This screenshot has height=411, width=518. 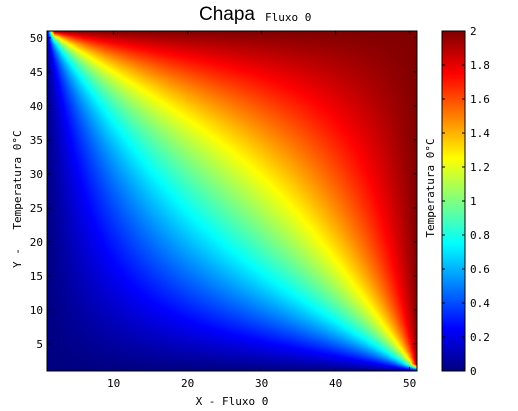 I want to click on colorbar-tick-label: 1, so click(x=473, y=201).